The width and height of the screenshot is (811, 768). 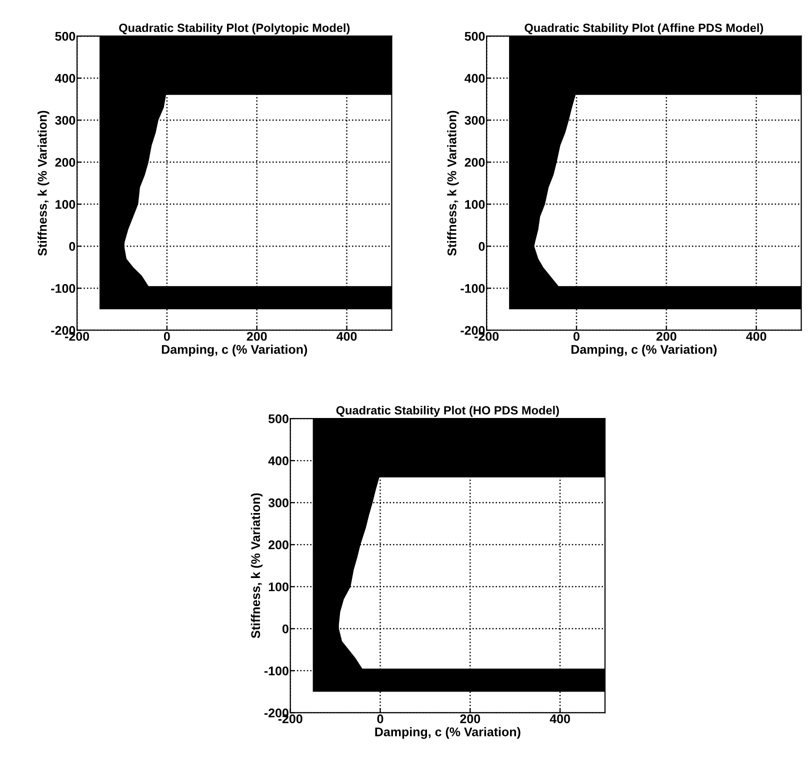 What do you see at coordinates (234, 28) in the screenshot?
I see `chart-title: Quadratic Stability Plot (Polytopic Model)` at bounding box center [234, 28].